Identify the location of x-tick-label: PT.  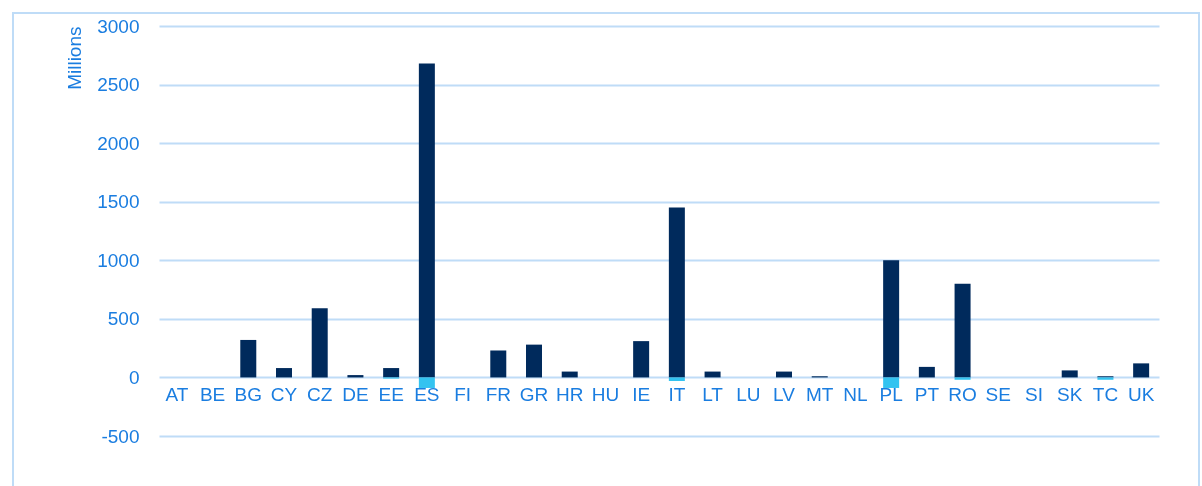
(927, 394).